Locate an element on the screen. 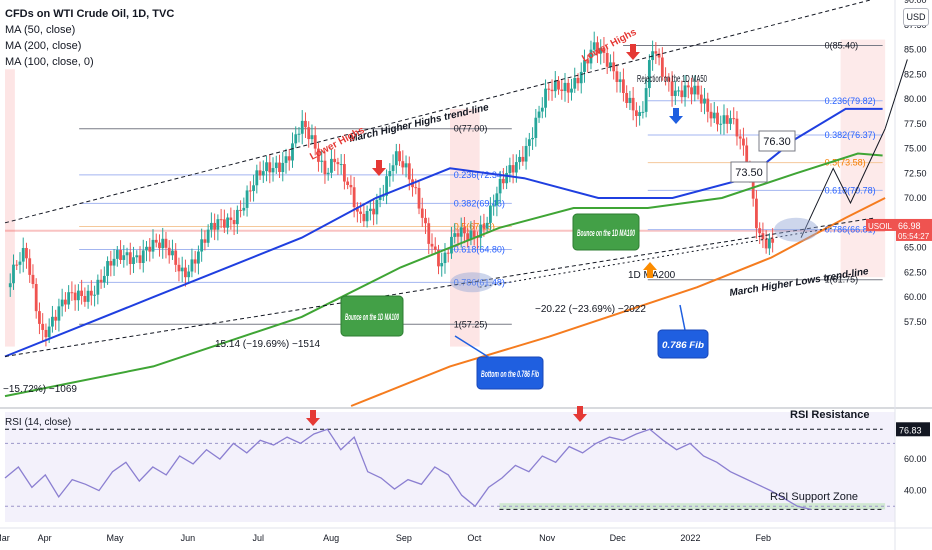  price-axis-tick: 75.00 is located at coordinates (915, 149).